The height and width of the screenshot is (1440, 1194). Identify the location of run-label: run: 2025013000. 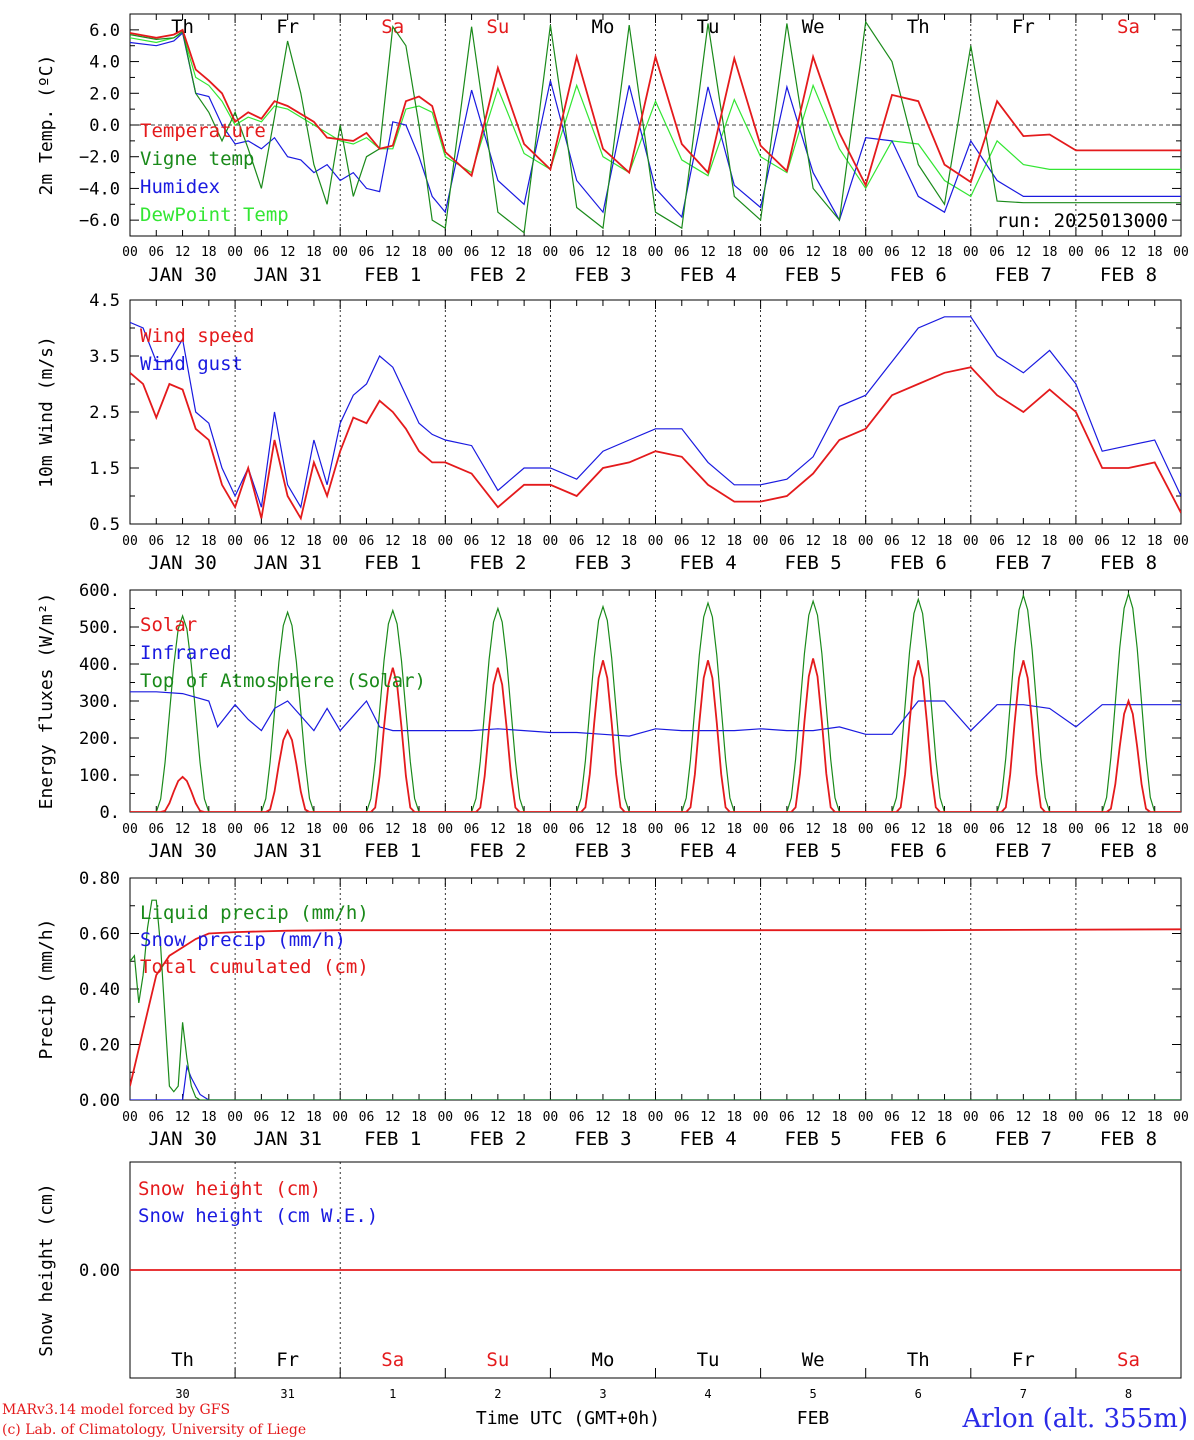
(1082, 221).